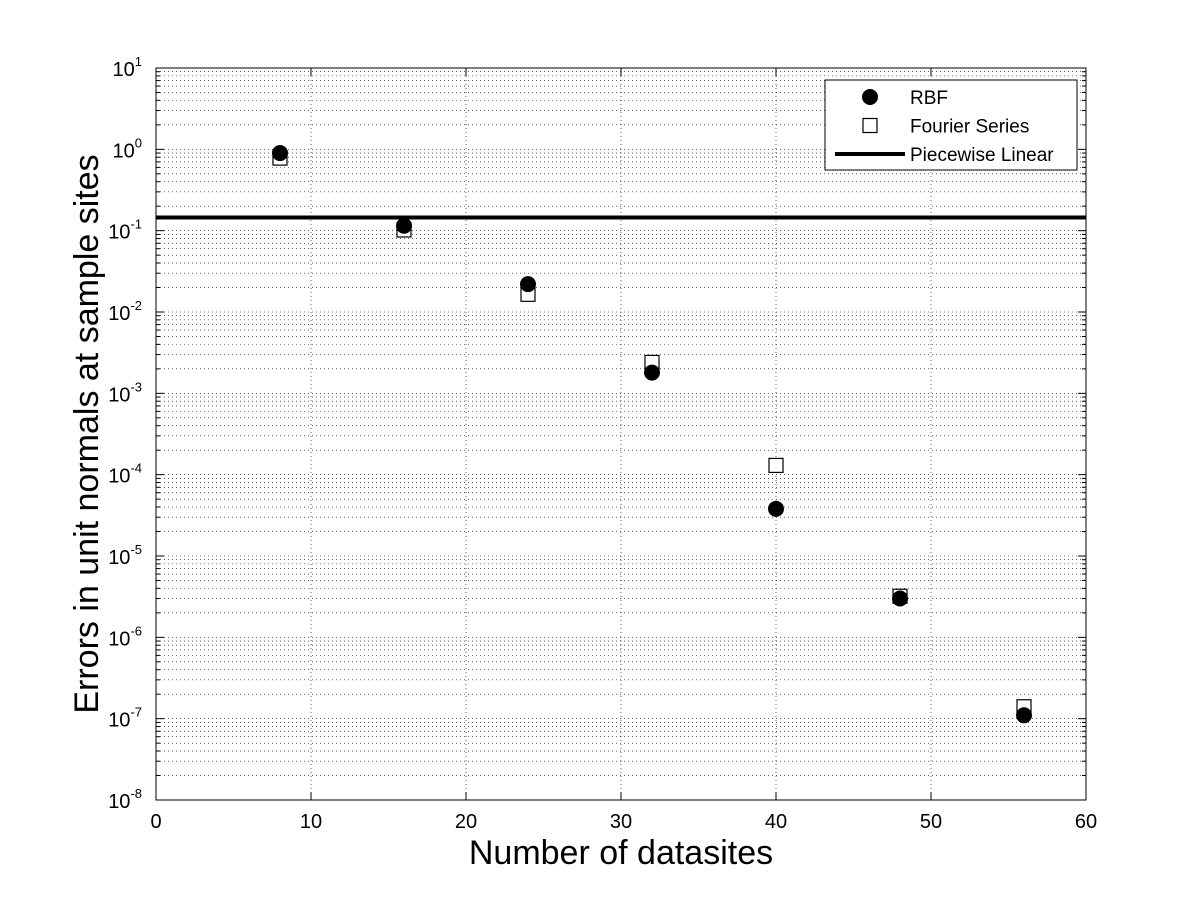  What do you see at coordinates (125, 636) in the screenshot?
I see `y-tick-label: 10⁻⁶` at bounding box center [125, 636].